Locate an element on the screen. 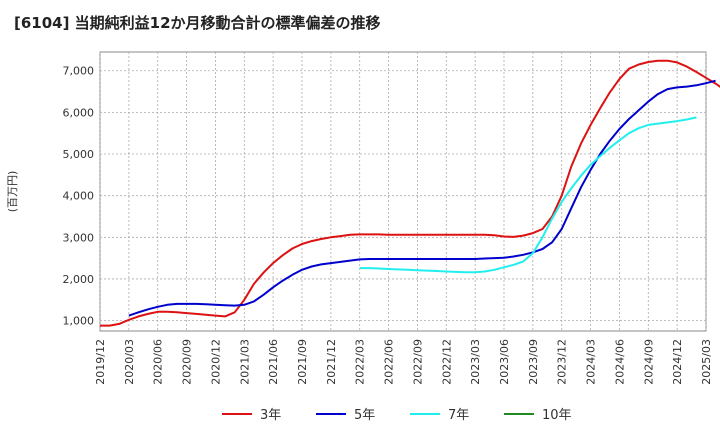  legend-label: 5年 is located at coordinates (364, 415).